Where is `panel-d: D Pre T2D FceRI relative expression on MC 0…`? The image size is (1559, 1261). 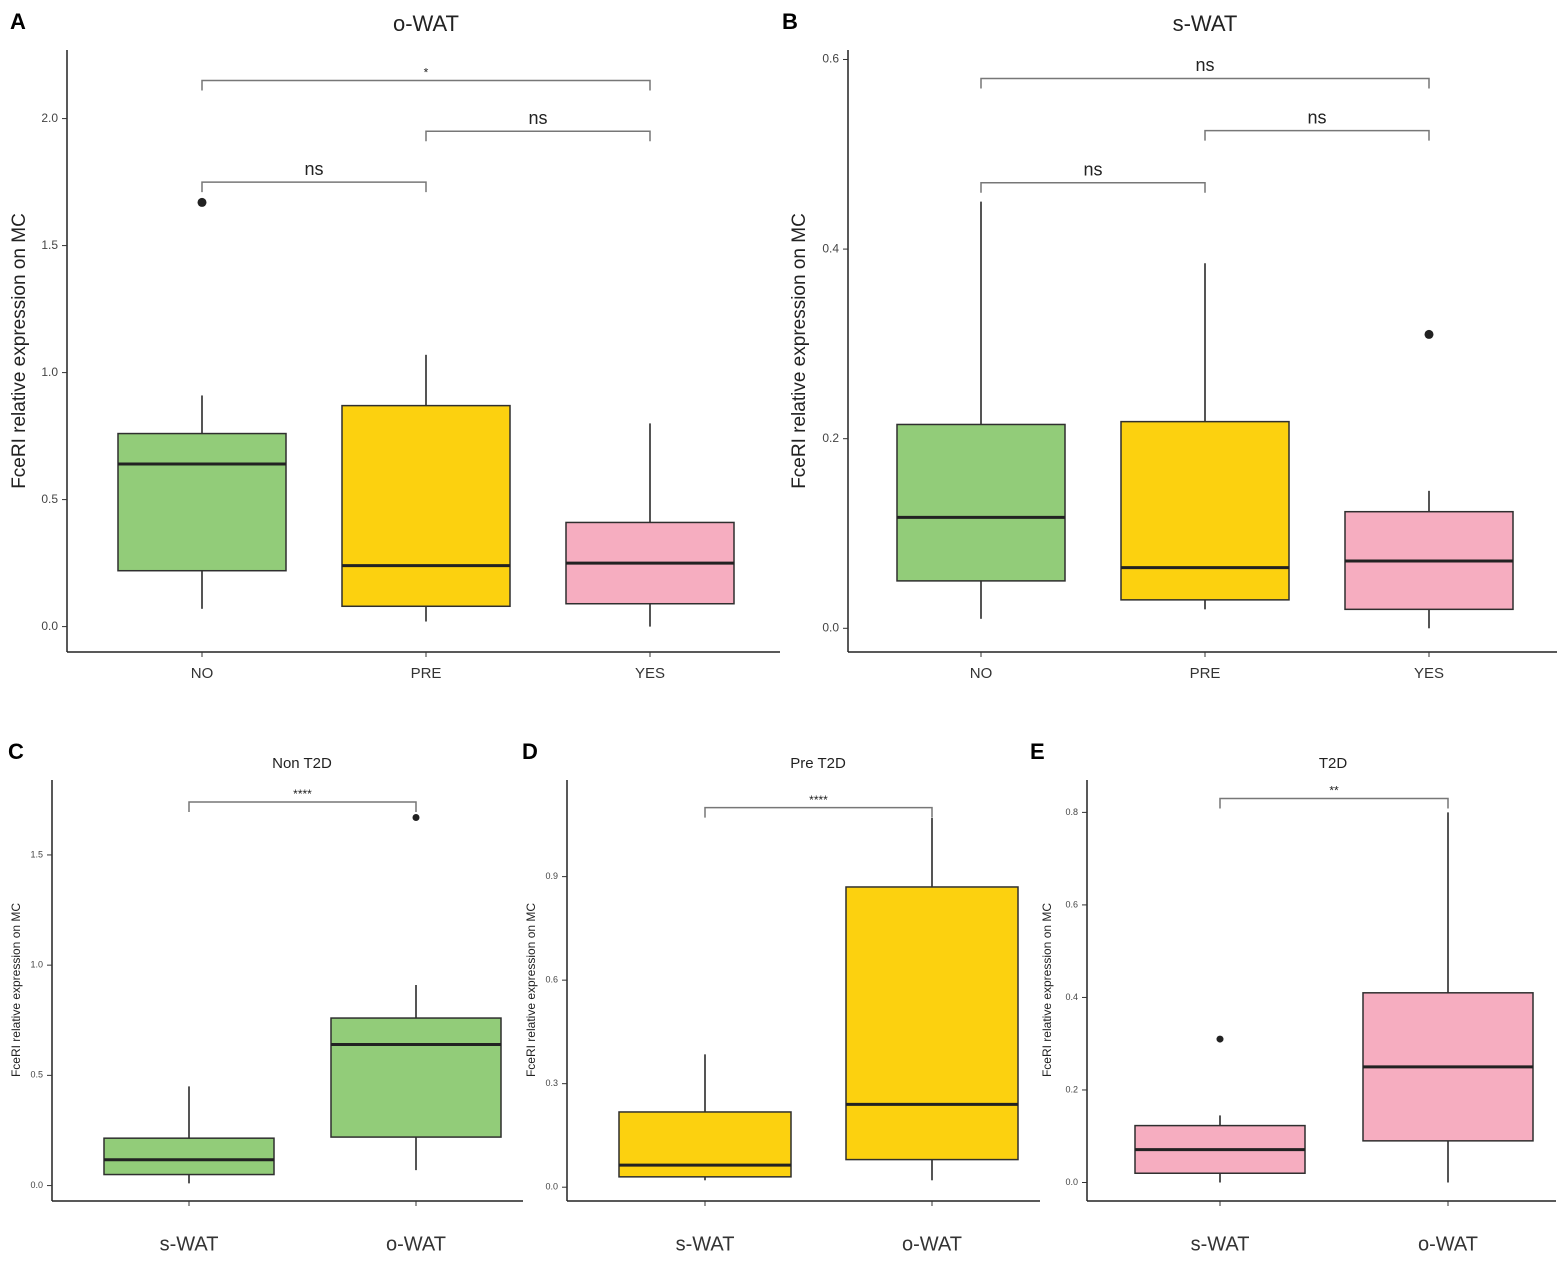
panel-d: D Pre T2D FceRI relative expression on MC 0… is located at coordinates (781, 997).